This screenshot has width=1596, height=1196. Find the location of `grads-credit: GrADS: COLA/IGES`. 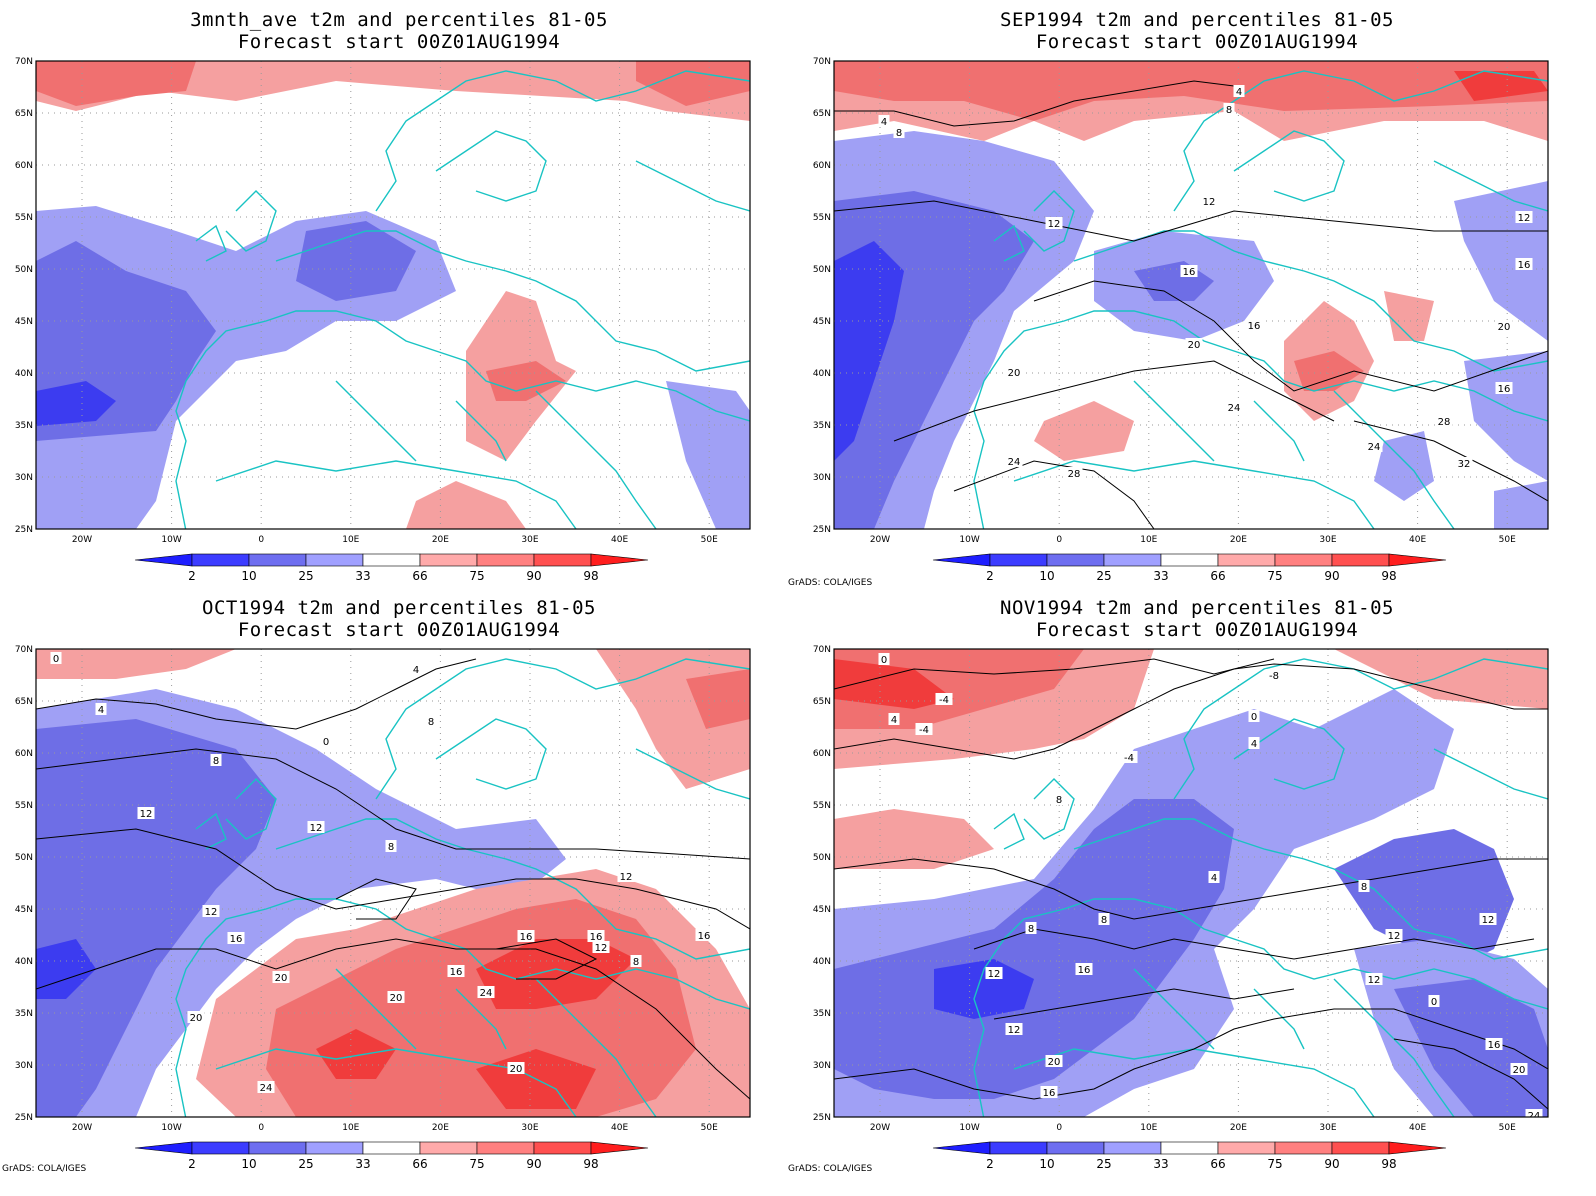

grads-credit: GrADS: COLA/IGES is located at coordinates (830, 1169).